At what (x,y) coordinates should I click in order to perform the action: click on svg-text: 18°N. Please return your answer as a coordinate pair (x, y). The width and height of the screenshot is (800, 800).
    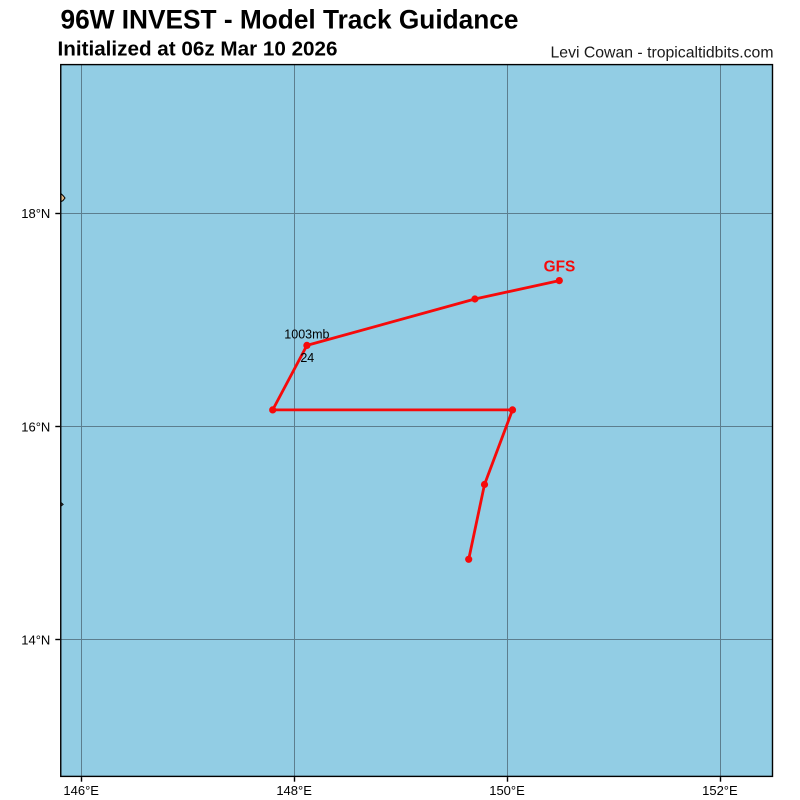
    Looking at the image, I should click on (35, 213).